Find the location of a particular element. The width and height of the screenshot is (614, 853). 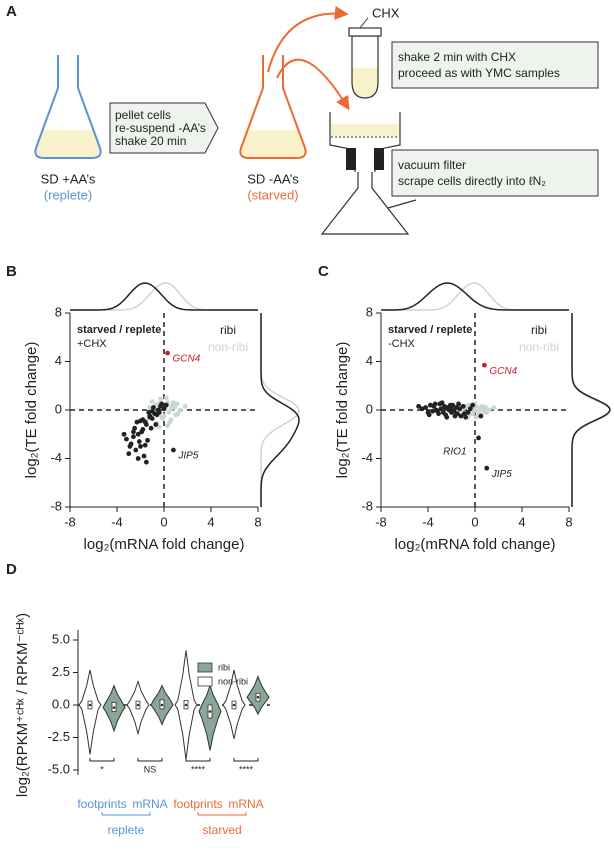

vacuum-filter is located at coordinates (368, 173).